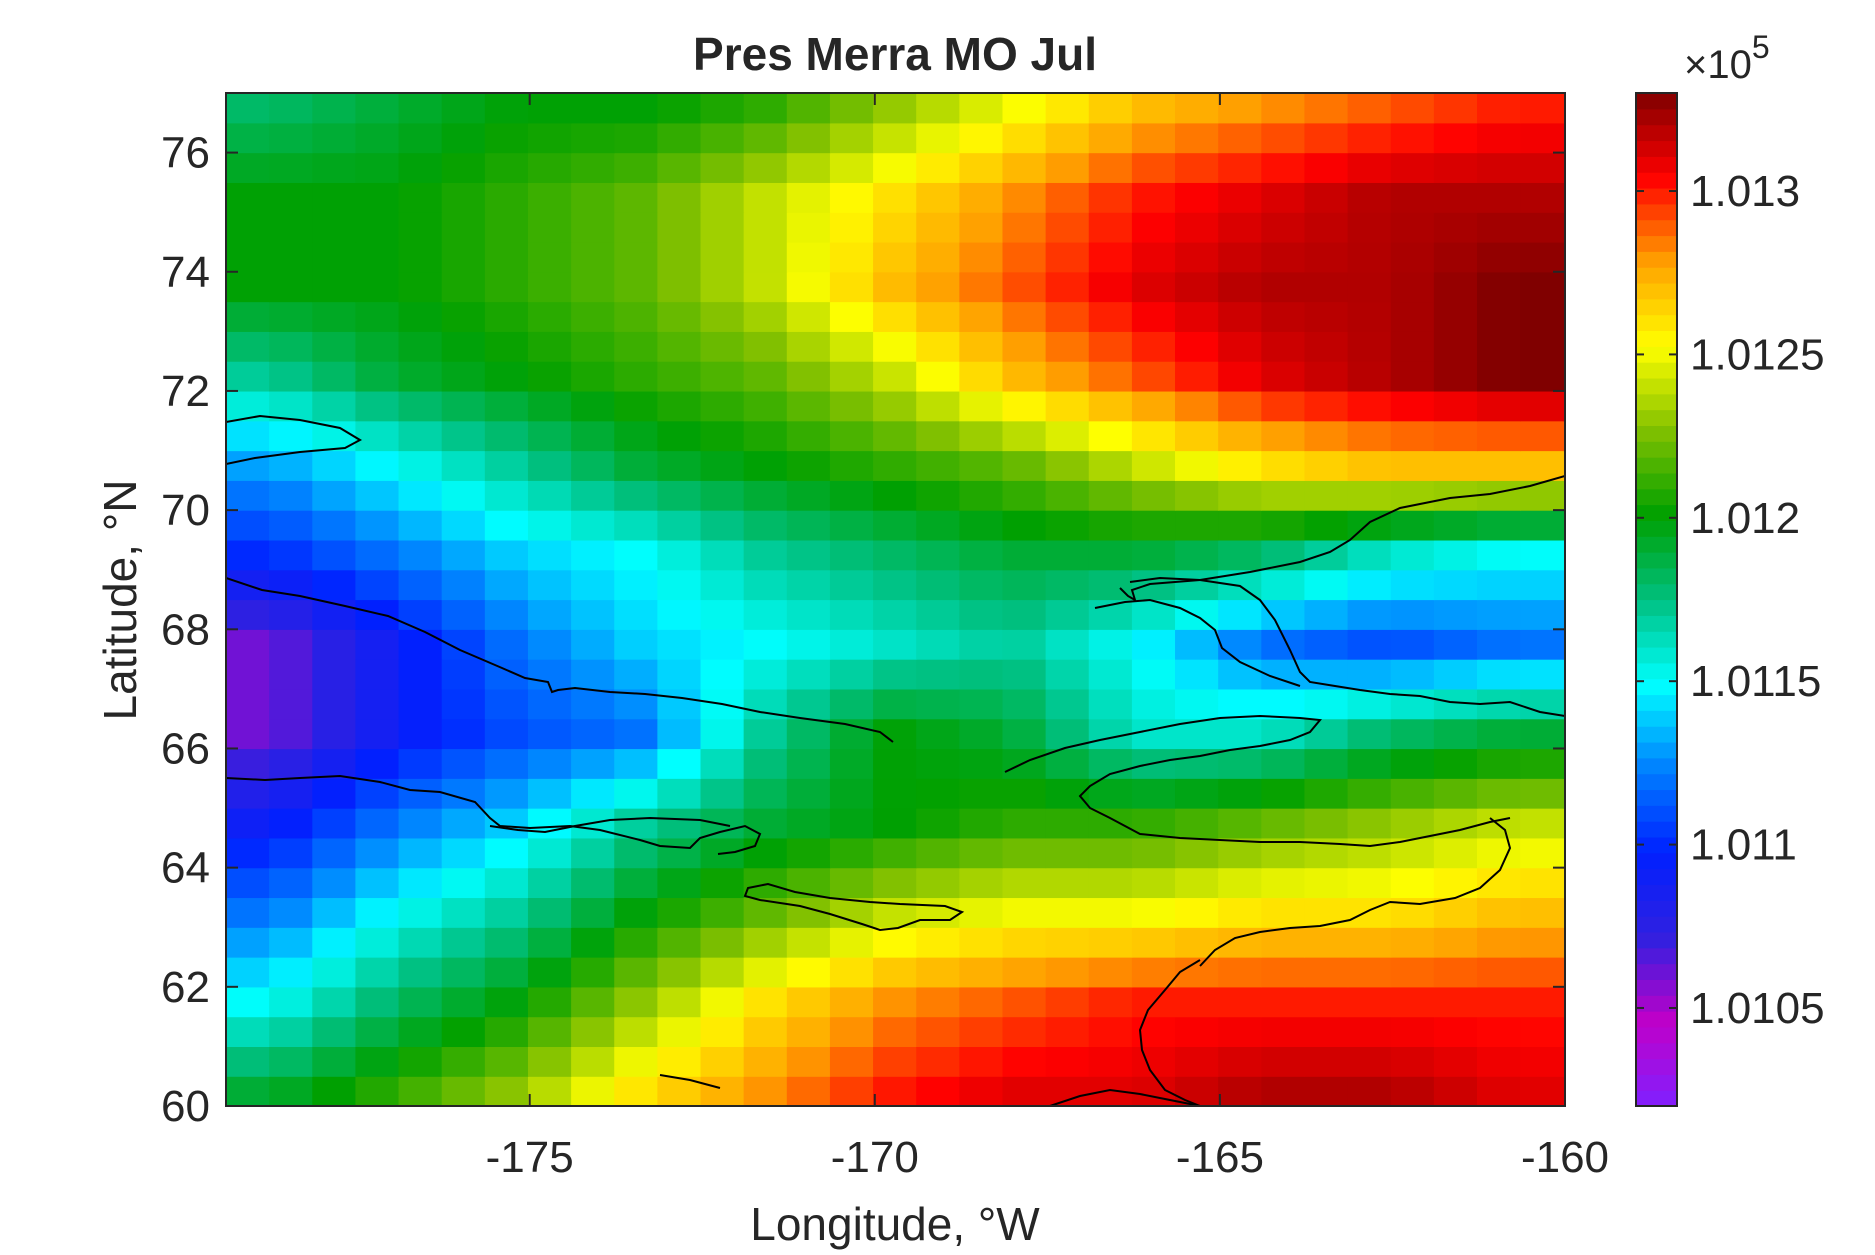 The height and width of the screenshot is (1255, 1875). I want to click on y-tick-label: 66, so click(185, 748).